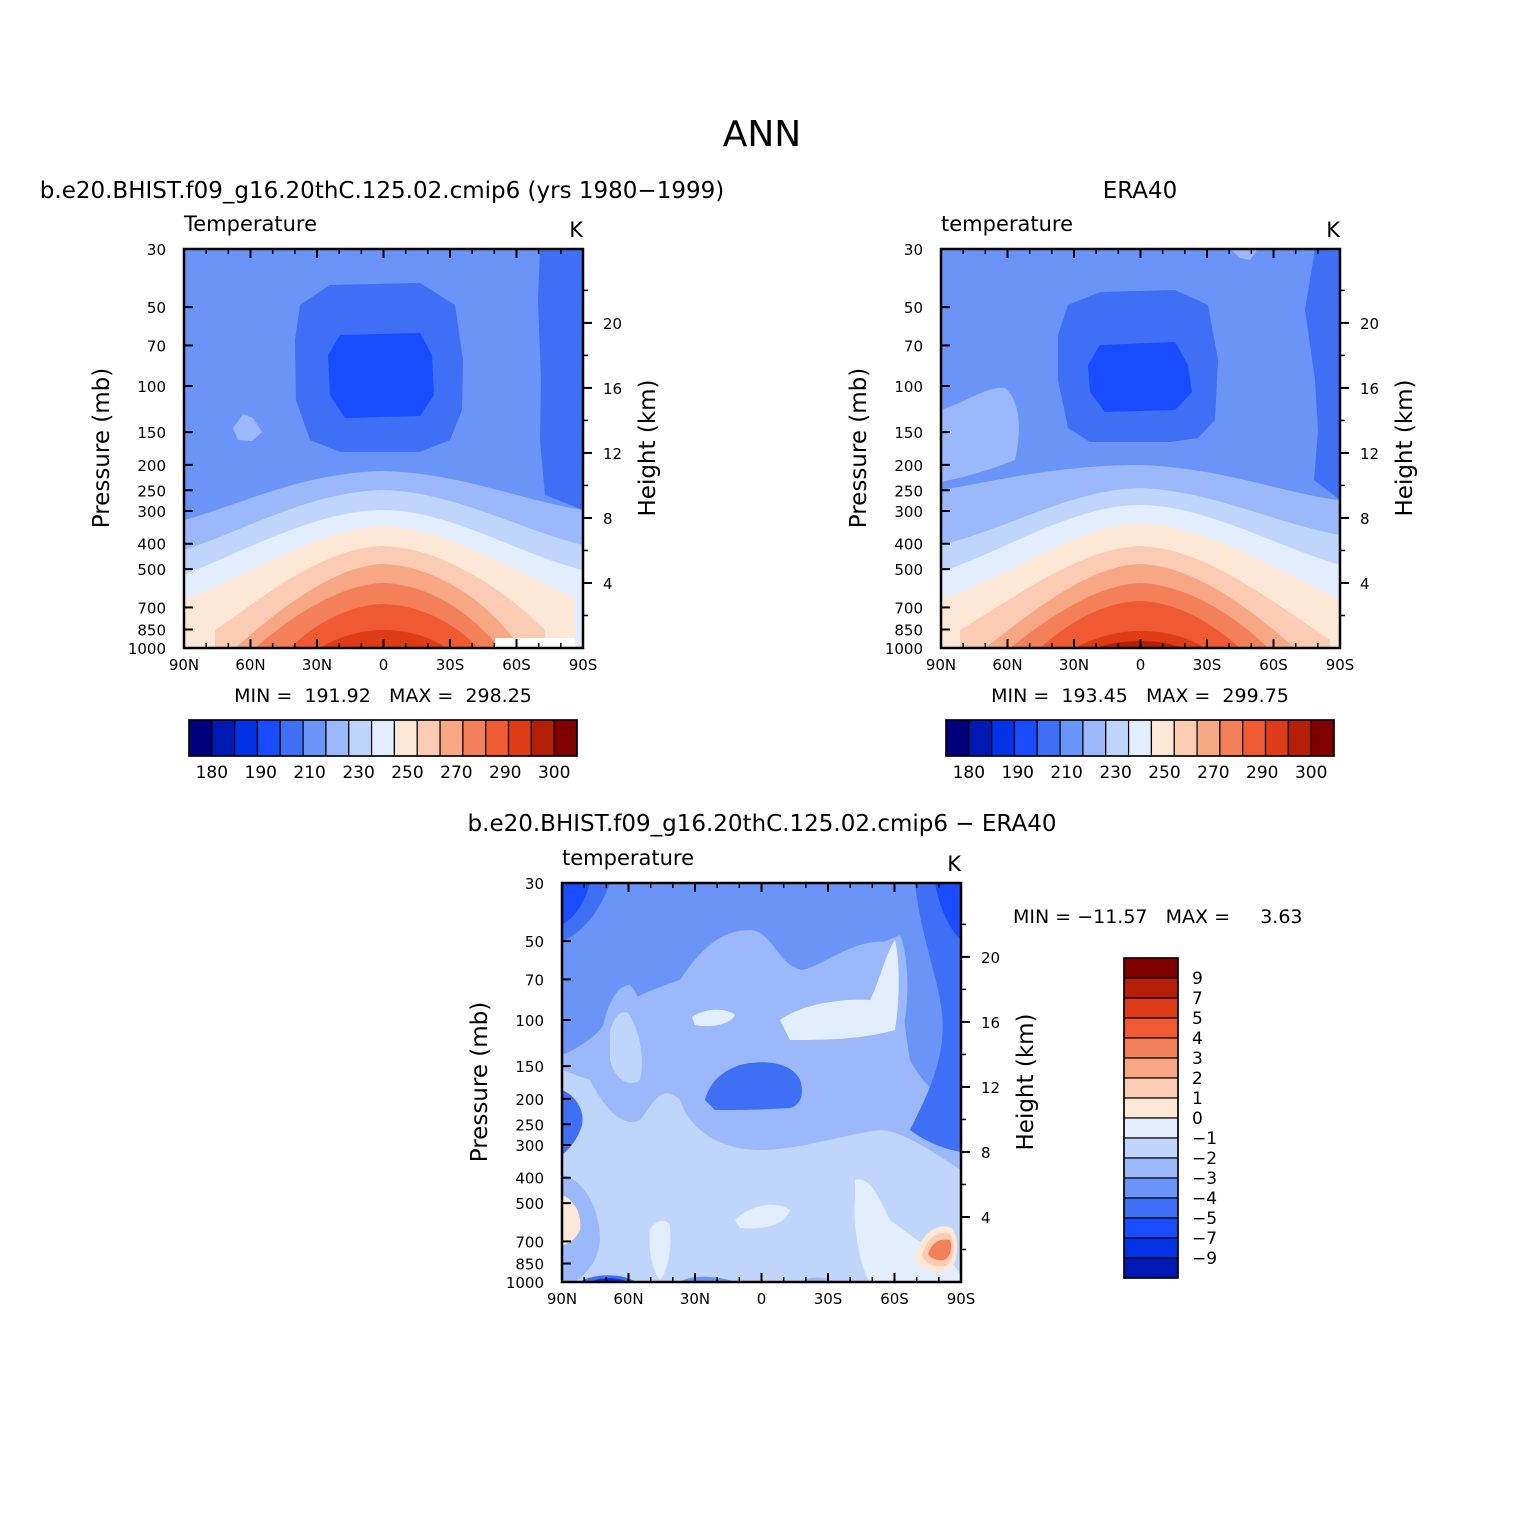 Image resolution: width=1524 pixels, height=1524 pixels. I want to click on variable-label: Temperature, so click(250, 224).